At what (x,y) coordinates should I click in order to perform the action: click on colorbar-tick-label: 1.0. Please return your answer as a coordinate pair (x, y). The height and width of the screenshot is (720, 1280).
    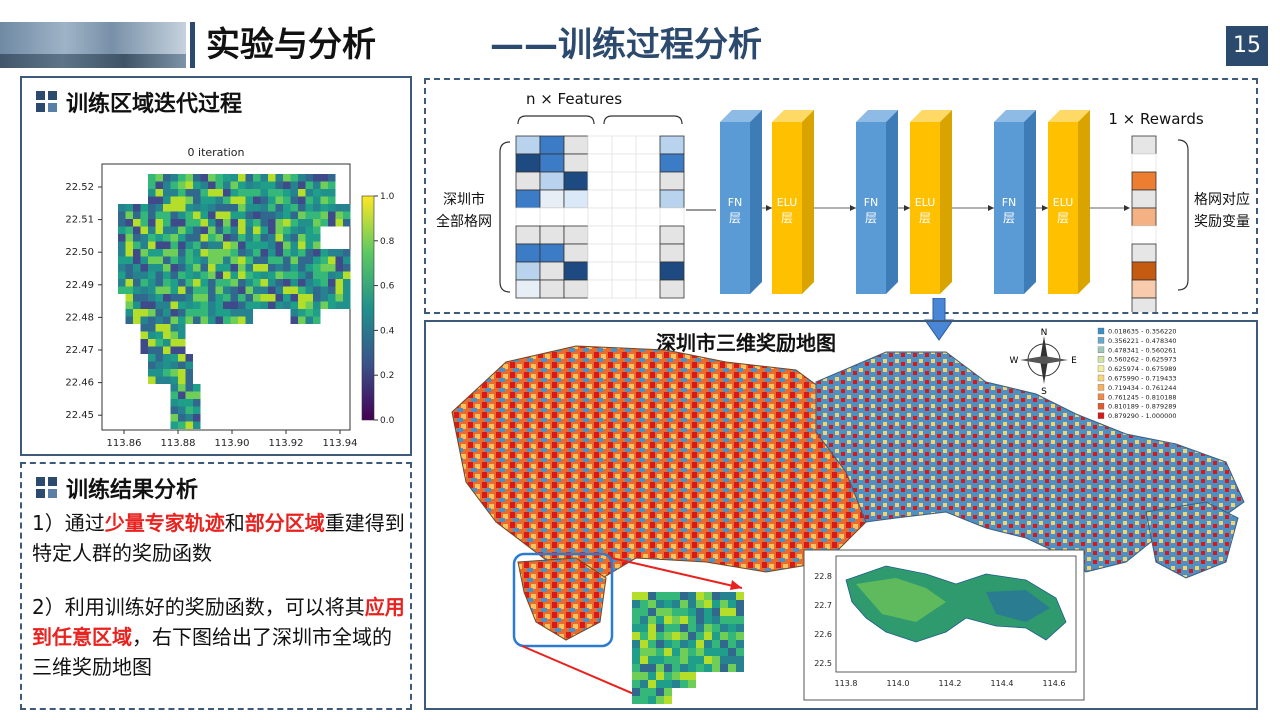
    Looking at the image, I should click on (387, 197).